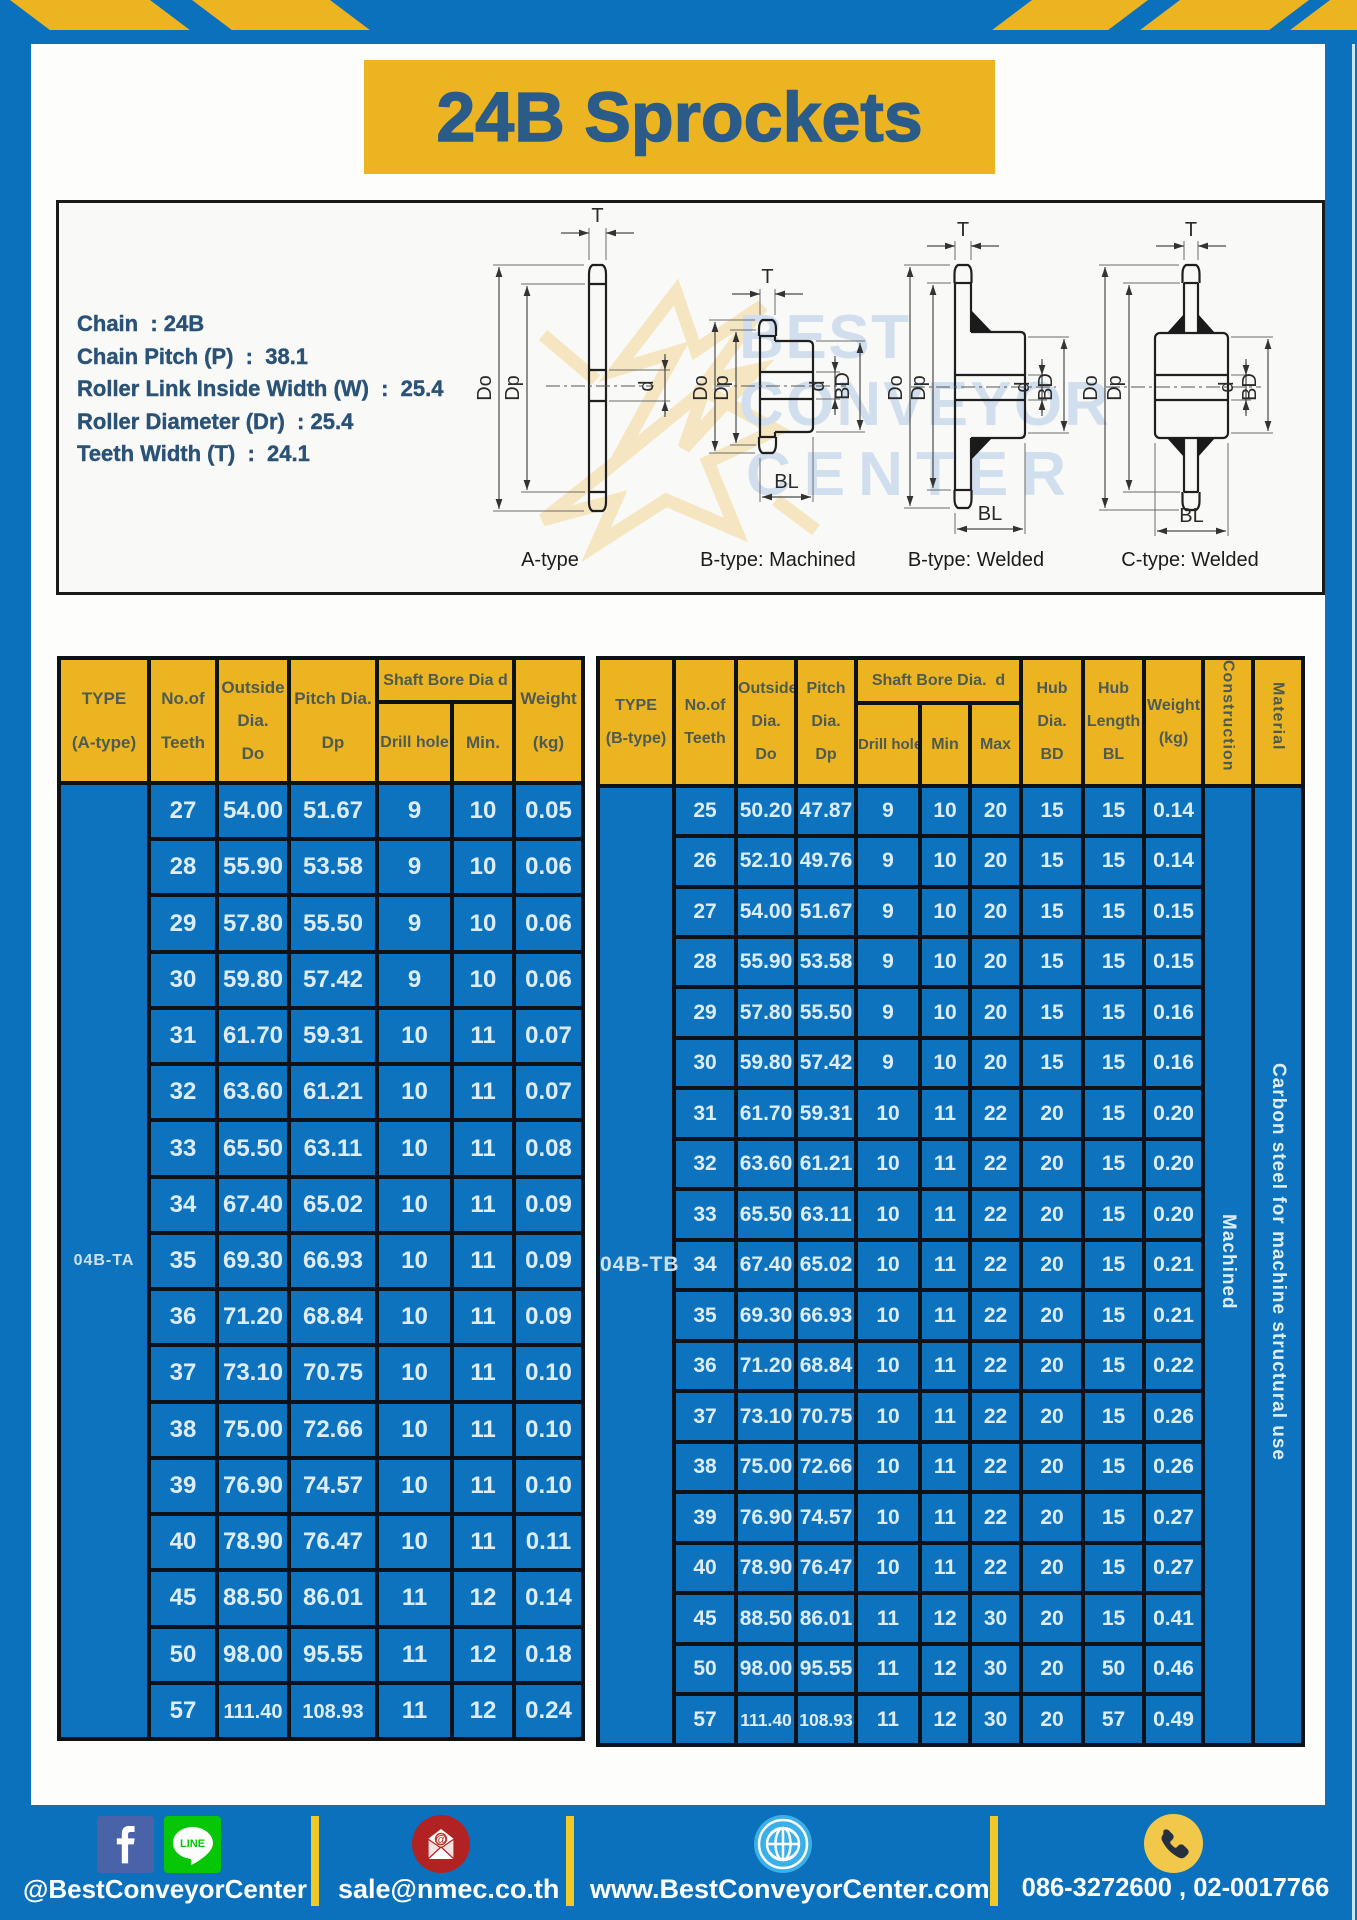  What do you see at coordinates (929, 404) in the screenshot?
I see `svg-text: CONVEYOR` at bounding box center [929, 404].